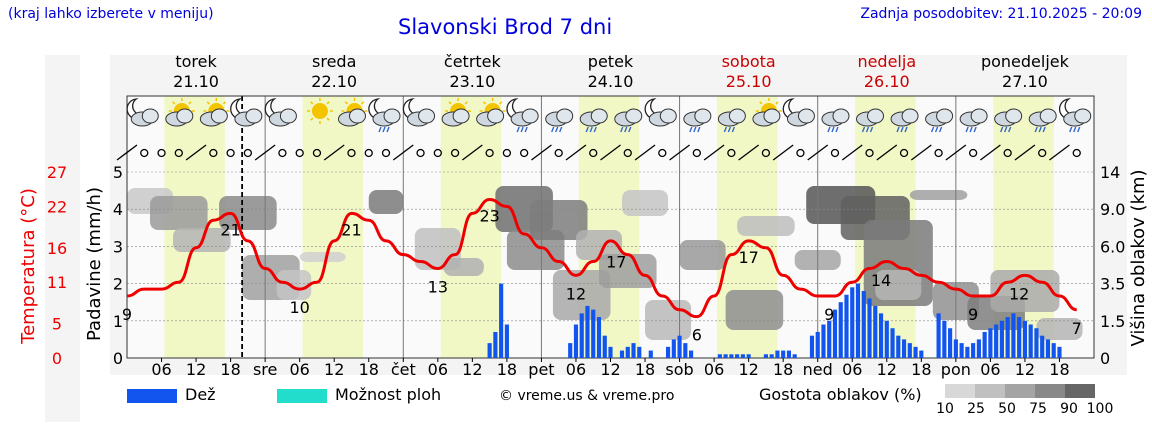 The height and width of the screenshot is (443, 1152). What do you see at coordinates (388, 394) in the screenshot?
I see `storm-legend-label: Možnost ploh` at bounding box center [388, 394].